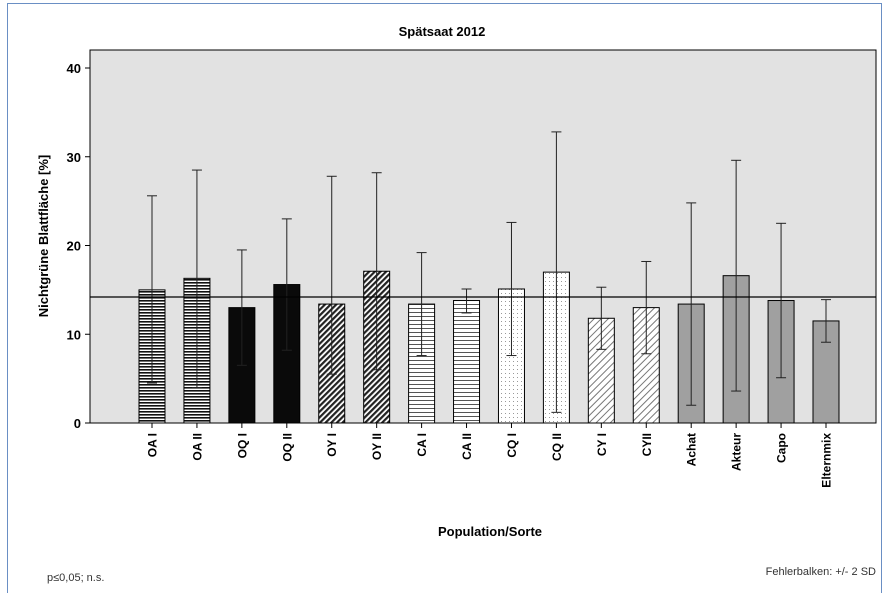  What do you see at coordinates (737, 452) in the screenshot?
I see `category-label: Akteur` at bounding box center [737, 452].